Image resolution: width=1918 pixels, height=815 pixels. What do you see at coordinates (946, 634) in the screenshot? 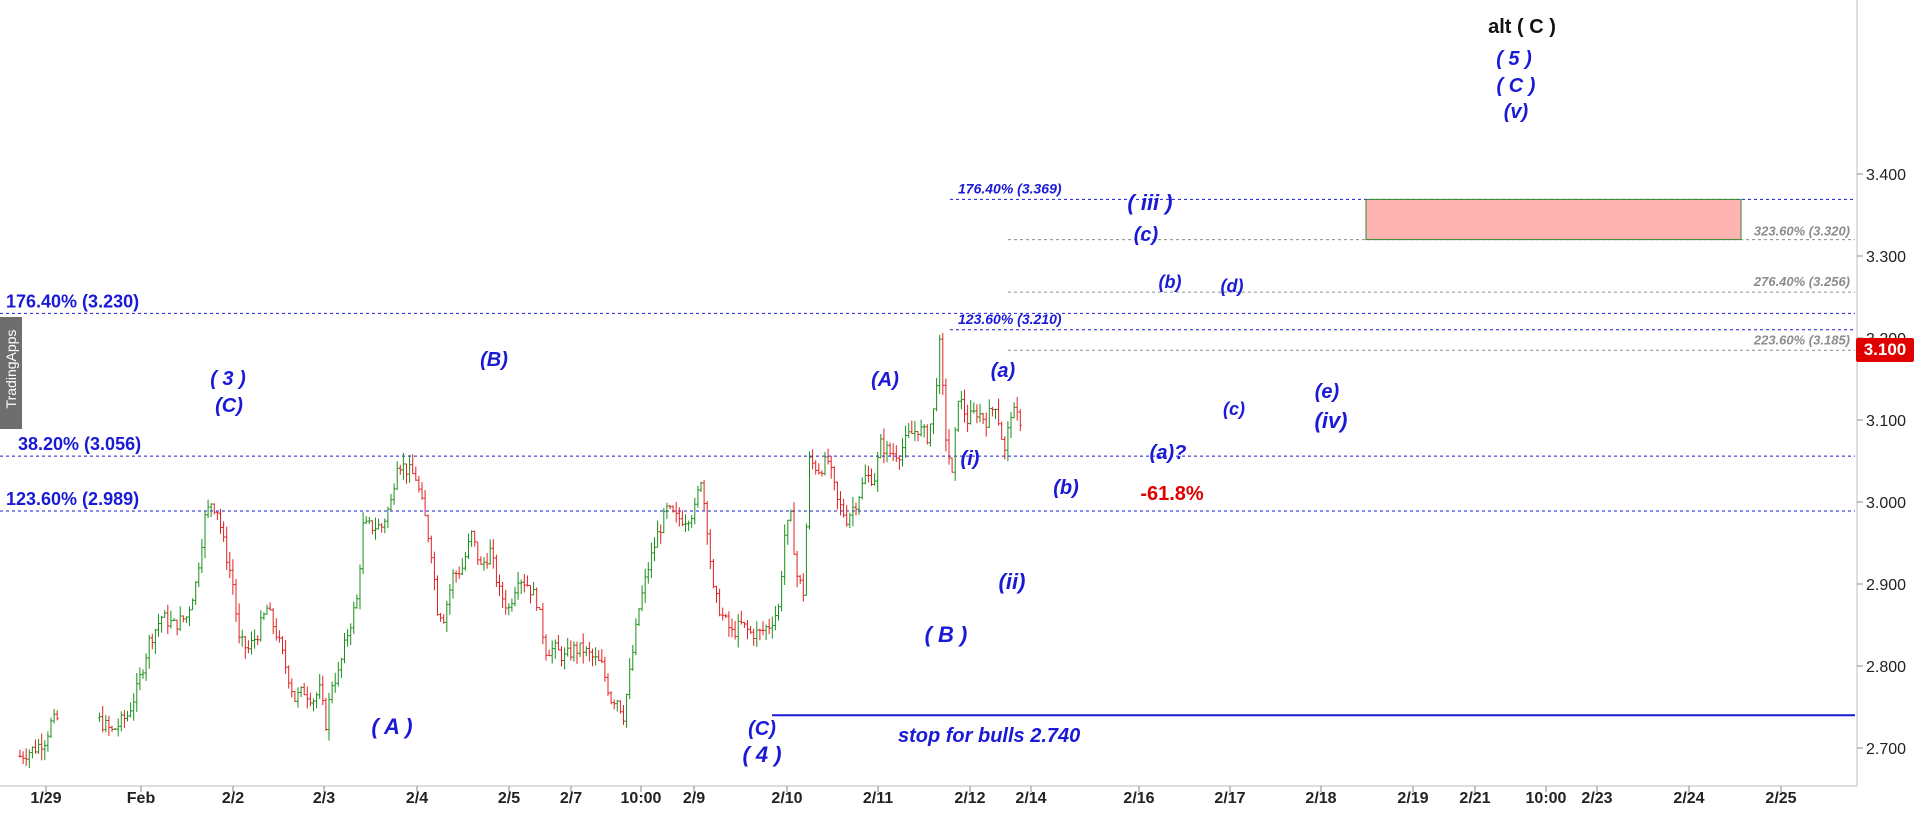
I see `wave-label-wB_big: ( B )` at bounding box center [946, 634].